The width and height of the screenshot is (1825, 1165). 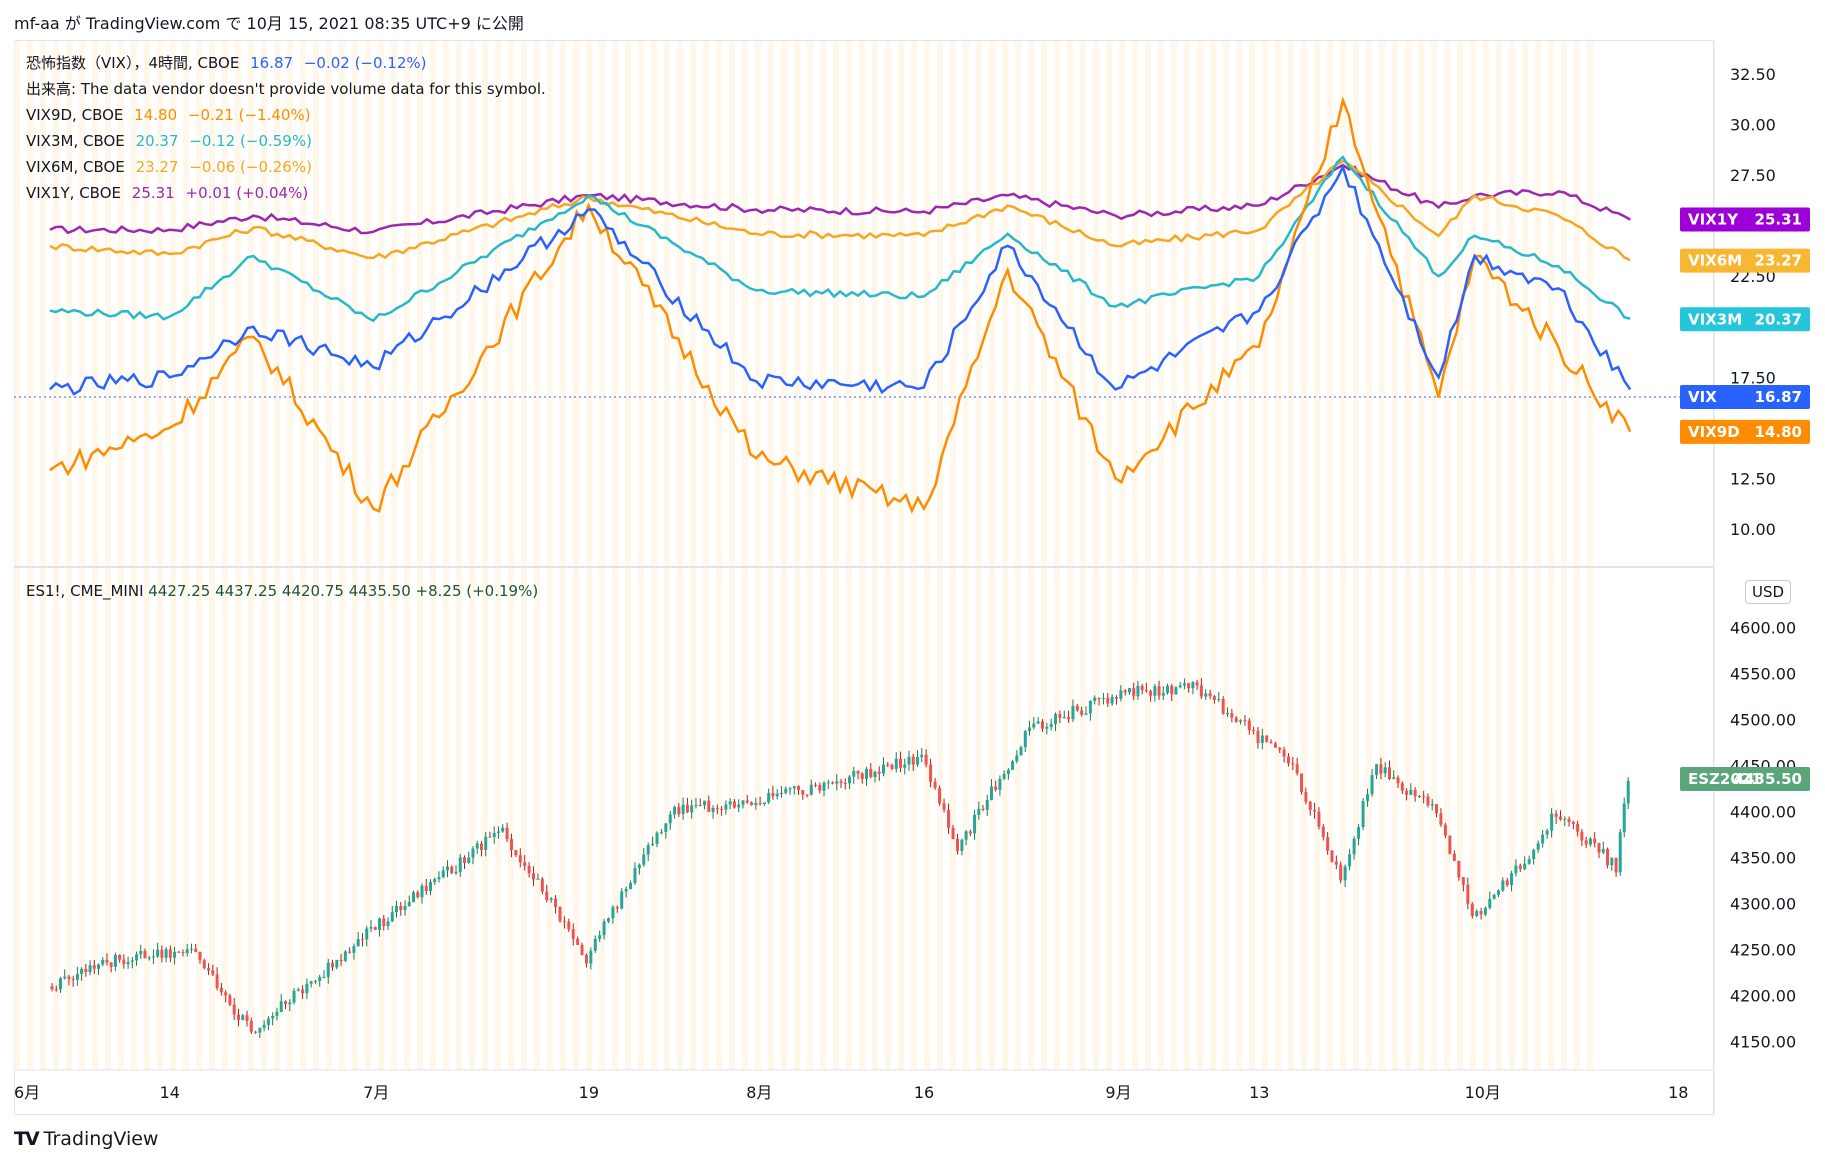 What do you see at coordinates (840, 239) in the screenshot?
I see `series-line-vix3m` at bounding box center [840, 239].